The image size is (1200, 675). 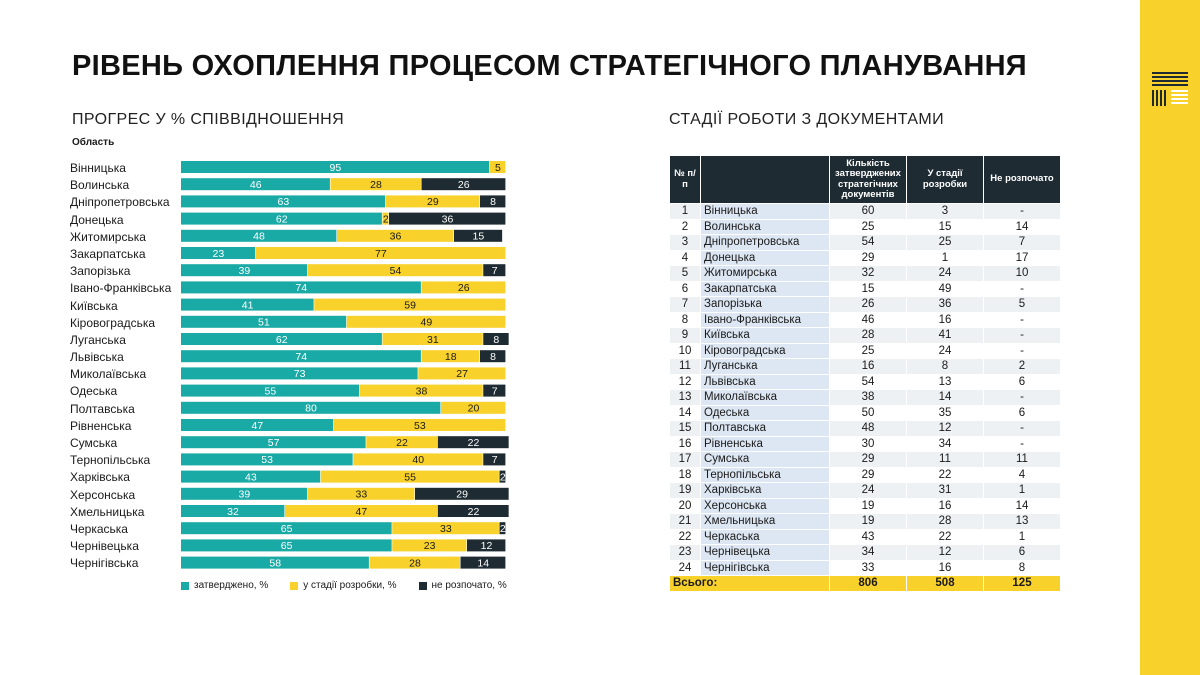 I want to click on data-label: 74, so click(x=301, y=288).